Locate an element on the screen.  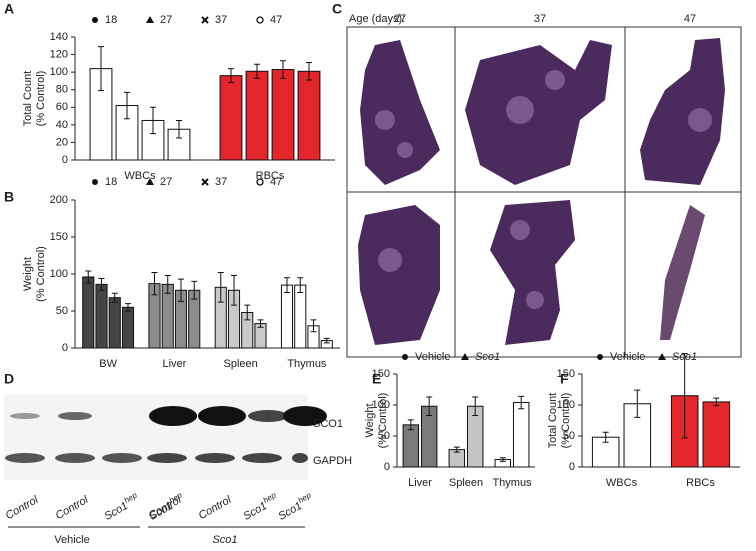
legend-label: 47 is located at coordinates (276, 20).